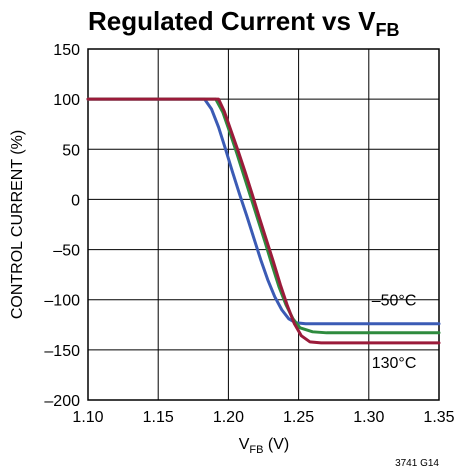 This screenshot has height=474, width=455. What do you see at coordinates (276, 444) in the screenshot?
I see `x-axis-label-unit: (V)` at bounding box center [276, 444].